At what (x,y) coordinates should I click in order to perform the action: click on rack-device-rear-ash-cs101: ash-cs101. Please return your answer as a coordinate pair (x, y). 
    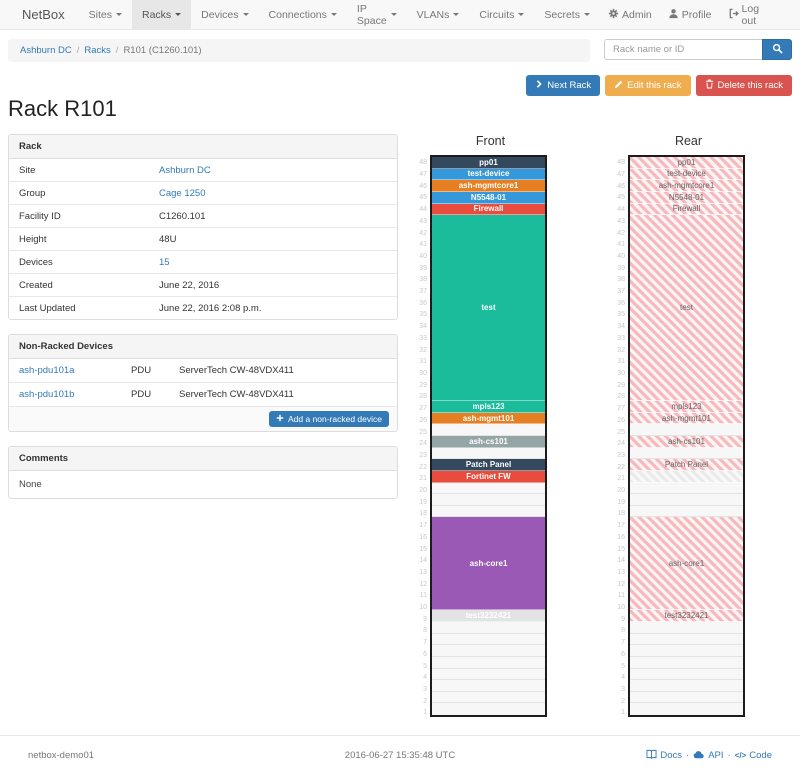
    Looking at the image, I should click on (686, 442).